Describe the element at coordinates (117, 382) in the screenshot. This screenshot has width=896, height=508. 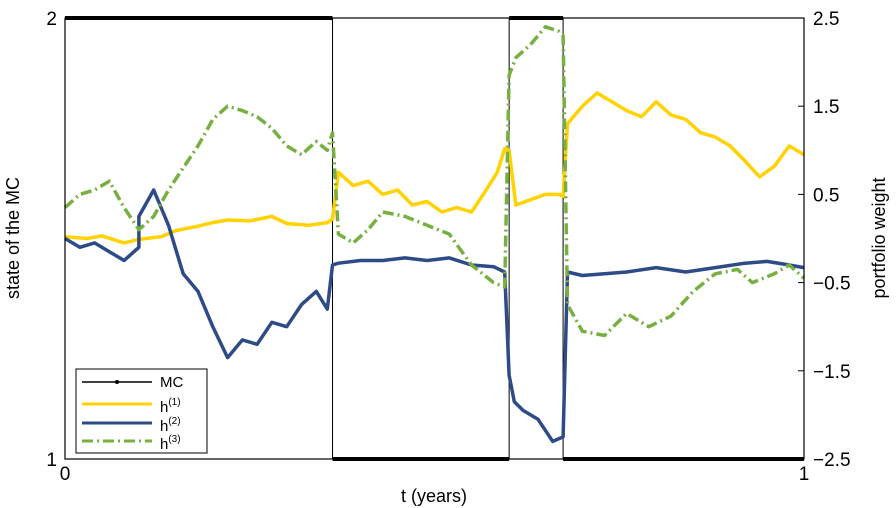
I see `legend-marker-mc` at that location.